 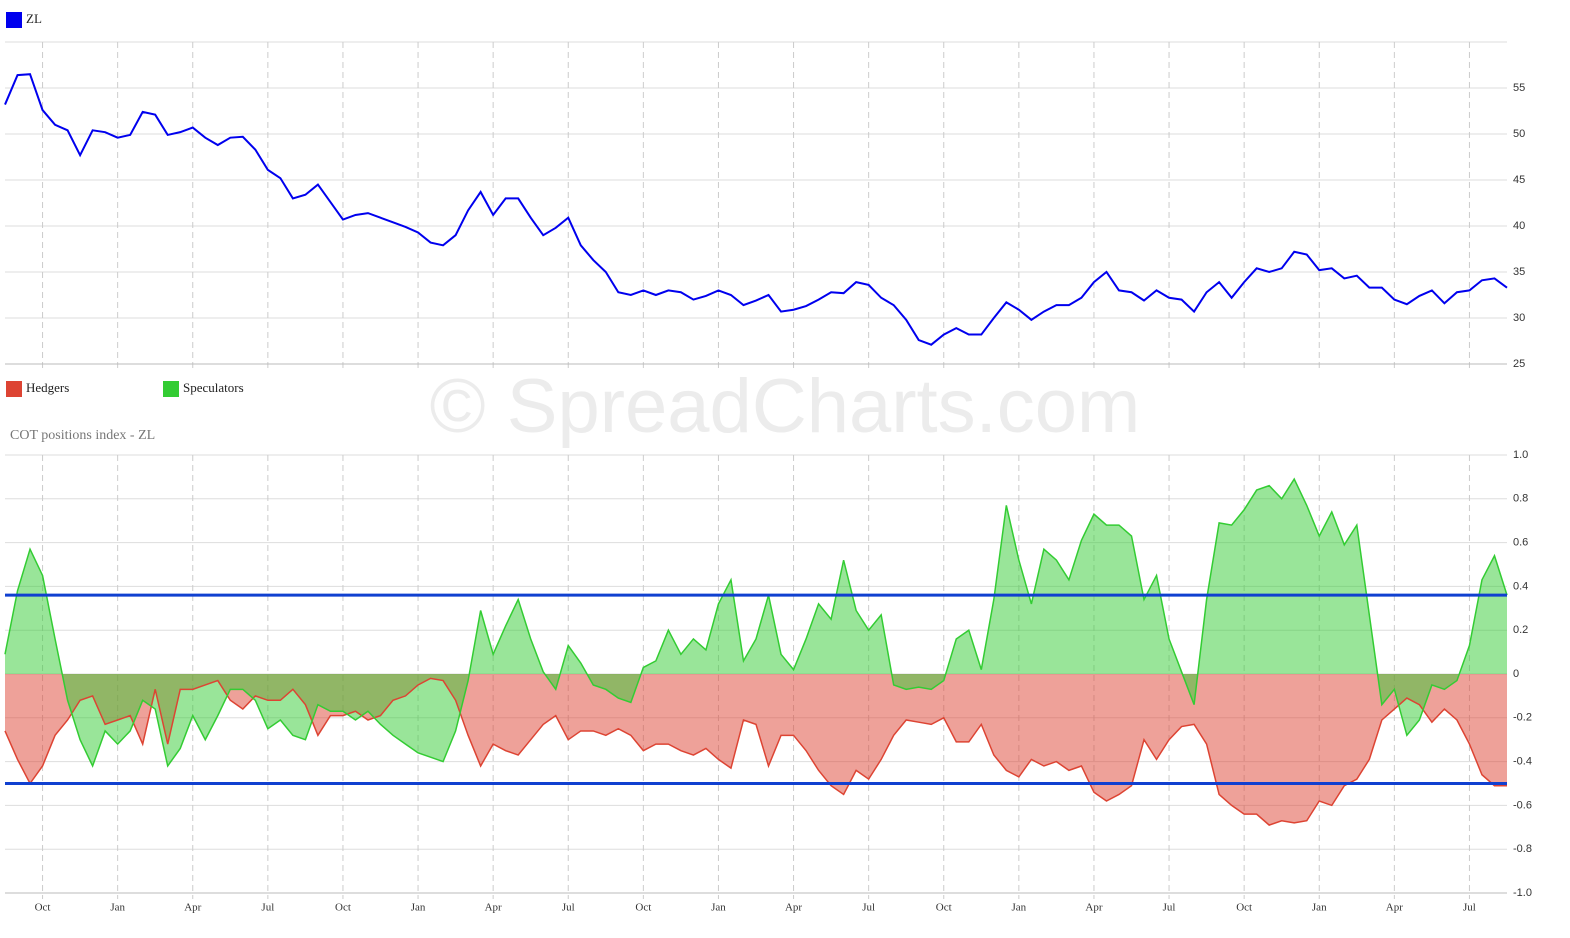 I want to click on y-tick-label: -0.8, so click(x=1522, y=849).